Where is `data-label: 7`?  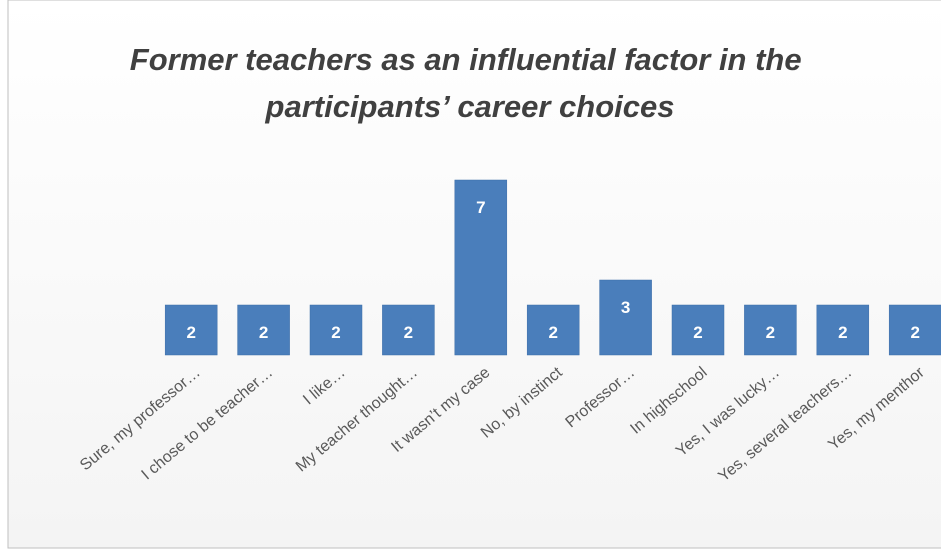 data-label: 7 is located at coordinates (480, 207).